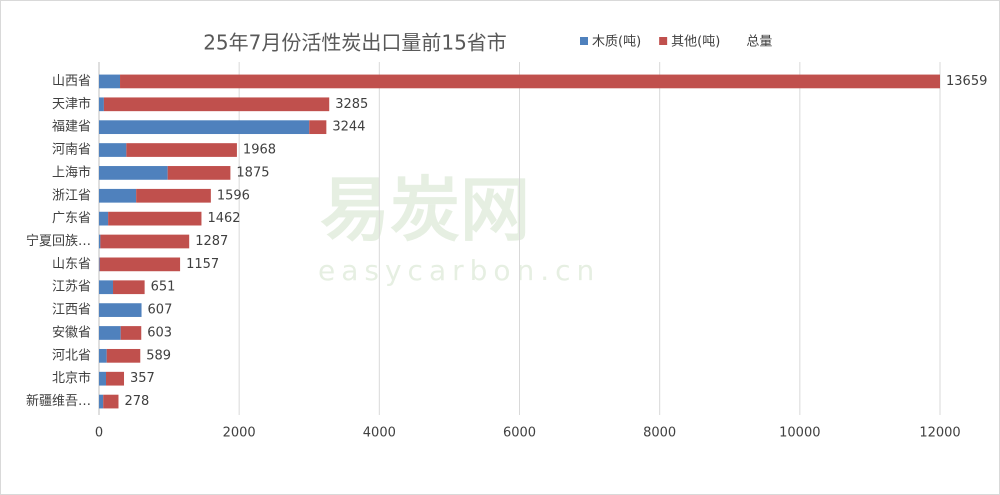 This screenshot has height=495, width=1000. What do you see at coordinates (71, 81) in the screenshot?
I see `y-tick-label: 山西省` at bounding box center [71, 81].